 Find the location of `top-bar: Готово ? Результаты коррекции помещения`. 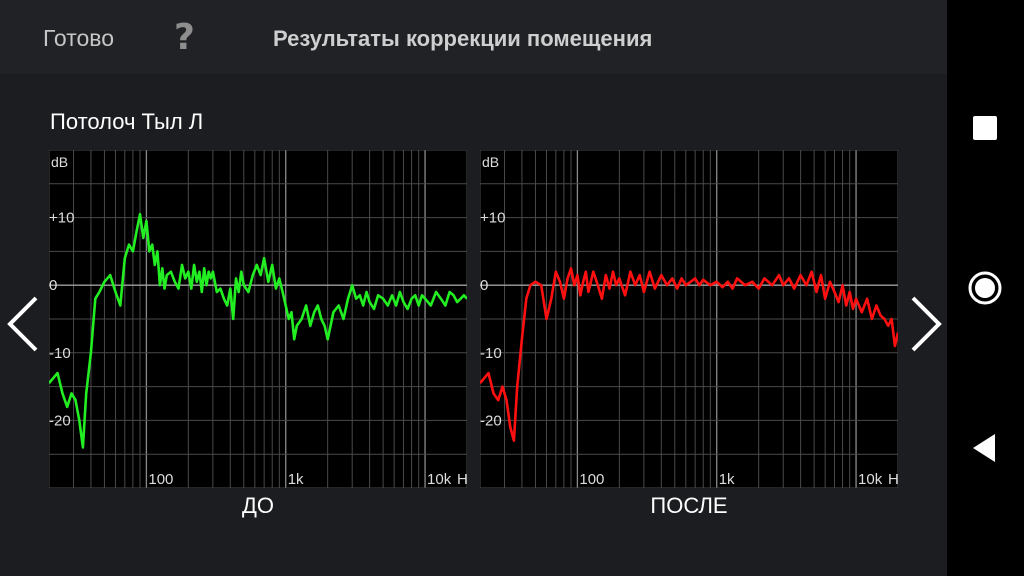

top-bar: Готово ? Результаты коррекции помещения is located at coordinates (473, 37).